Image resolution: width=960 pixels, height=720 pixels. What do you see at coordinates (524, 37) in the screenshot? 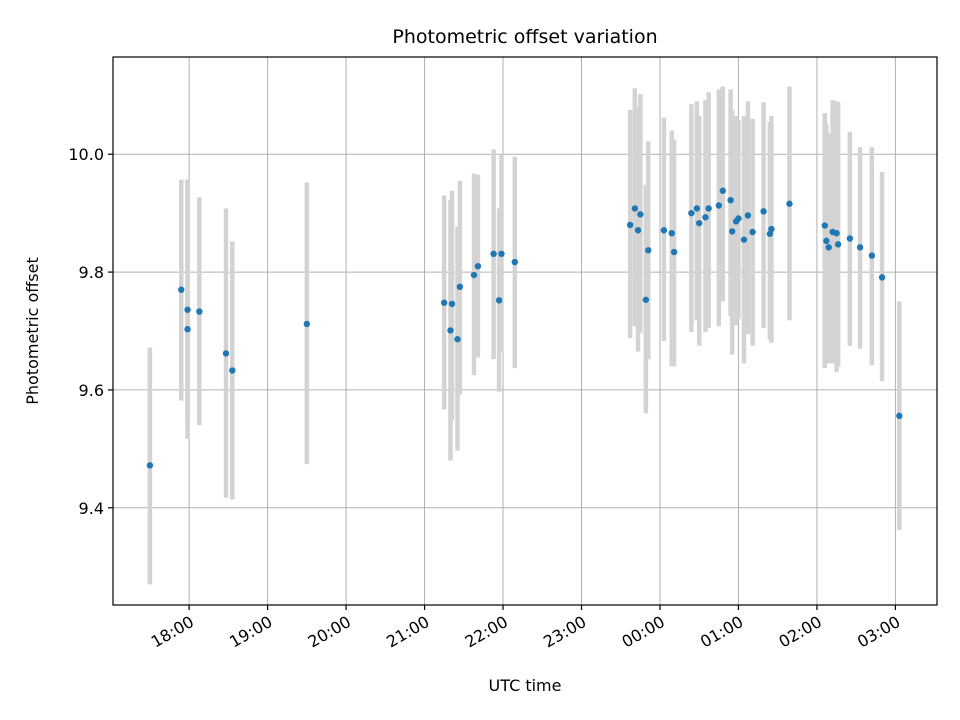
I see `chart-title: Photometric offset variation` at bounding box center [524, 37].